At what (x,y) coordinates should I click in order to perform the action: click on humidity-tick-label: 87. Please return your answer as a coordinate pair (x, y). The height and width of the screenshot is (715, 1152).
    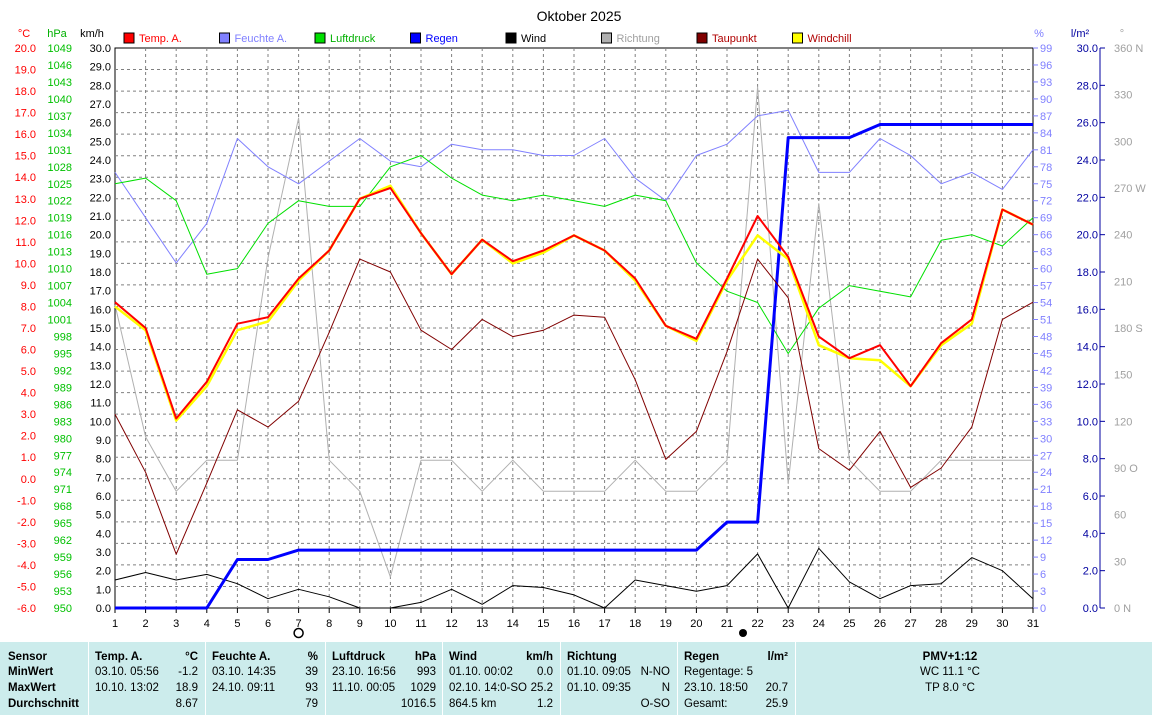
    Looking at the image, I should click on (1046, 117).